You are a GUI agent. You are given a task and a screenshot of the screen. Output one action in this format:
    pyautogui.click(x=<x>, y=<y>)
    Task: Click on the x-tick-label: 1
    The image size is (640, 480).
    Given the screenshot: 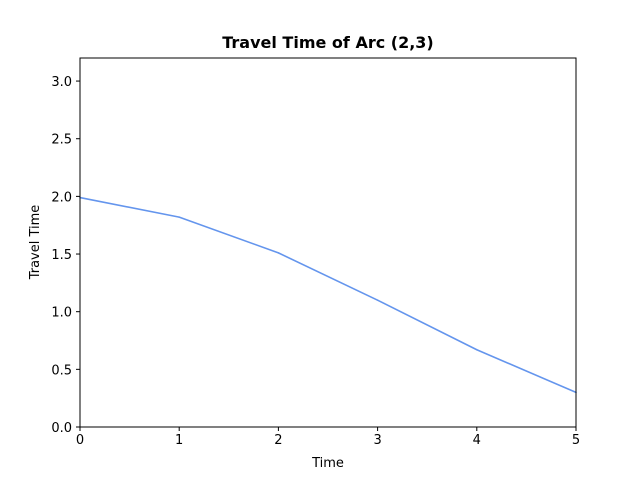 What is the action you would take?
    pyautogui.click(x=179, y=440)
    